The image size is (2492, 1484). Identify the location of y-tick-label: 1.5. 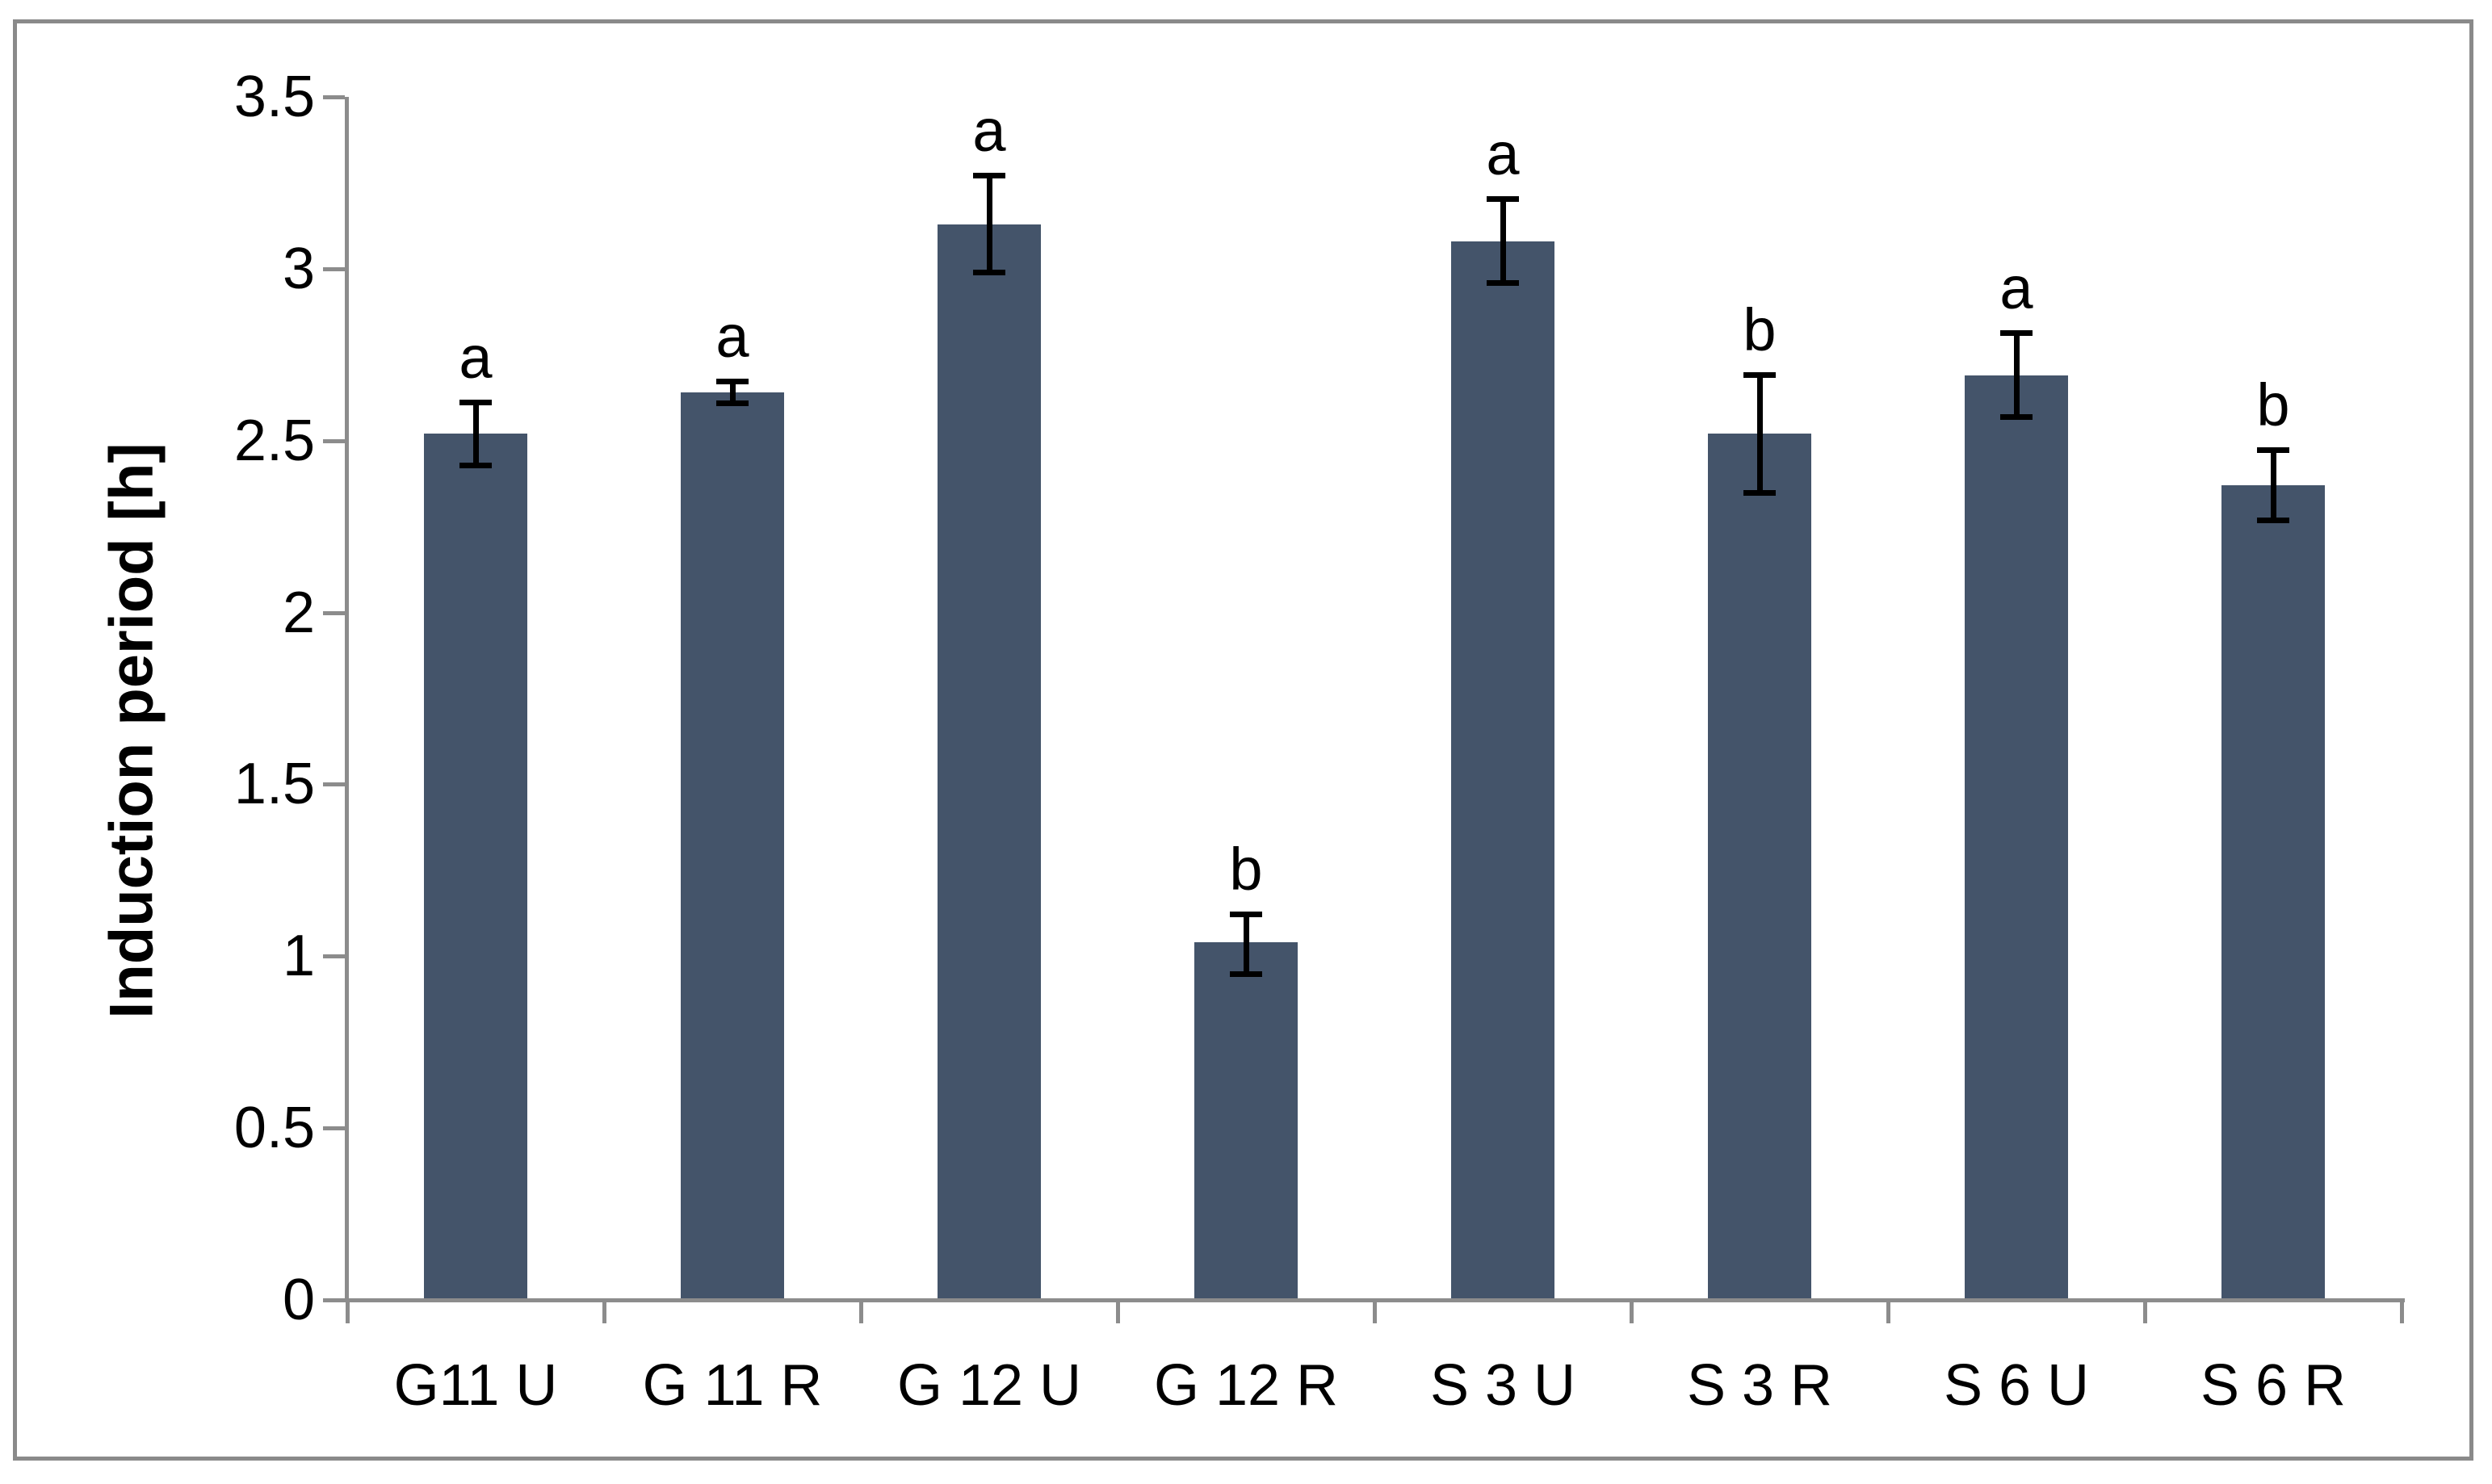
(274, 784).